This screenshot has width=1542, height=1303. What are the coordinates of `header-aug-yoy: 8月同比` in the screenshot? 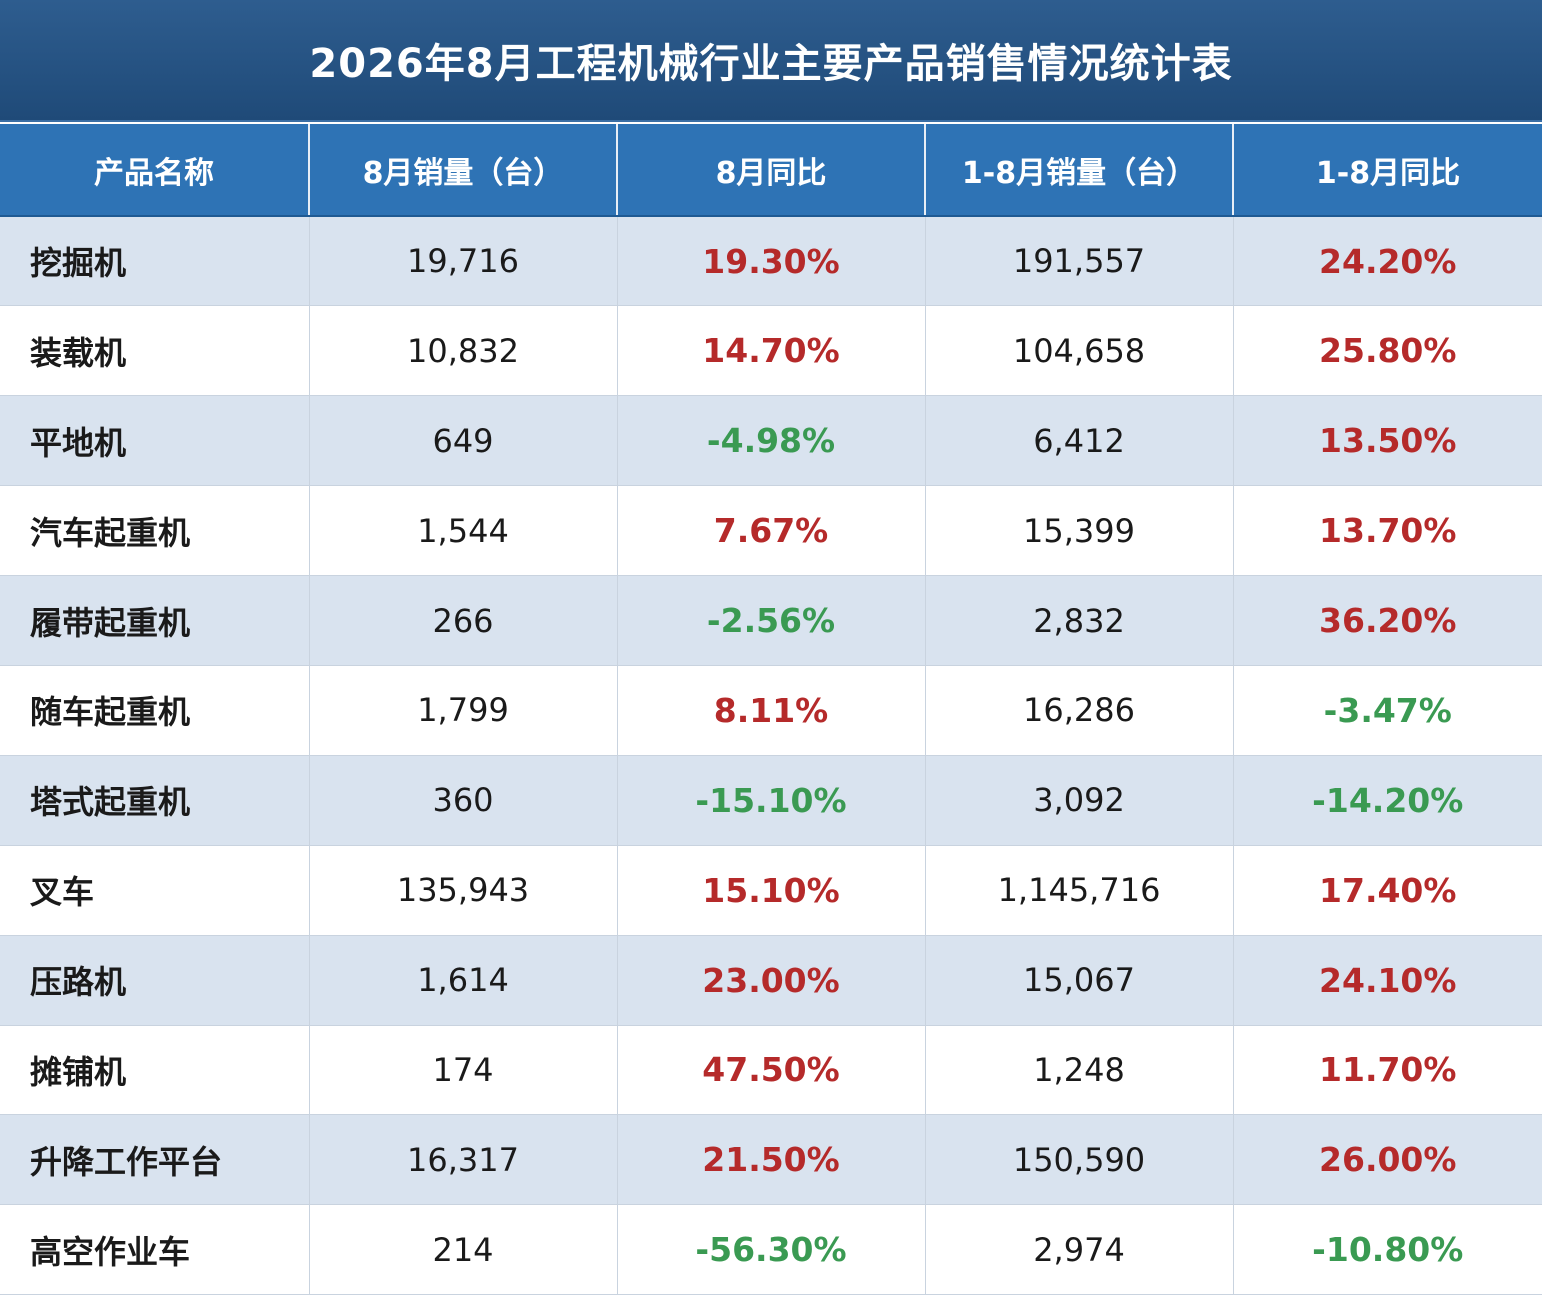 It's located at (771, 170).